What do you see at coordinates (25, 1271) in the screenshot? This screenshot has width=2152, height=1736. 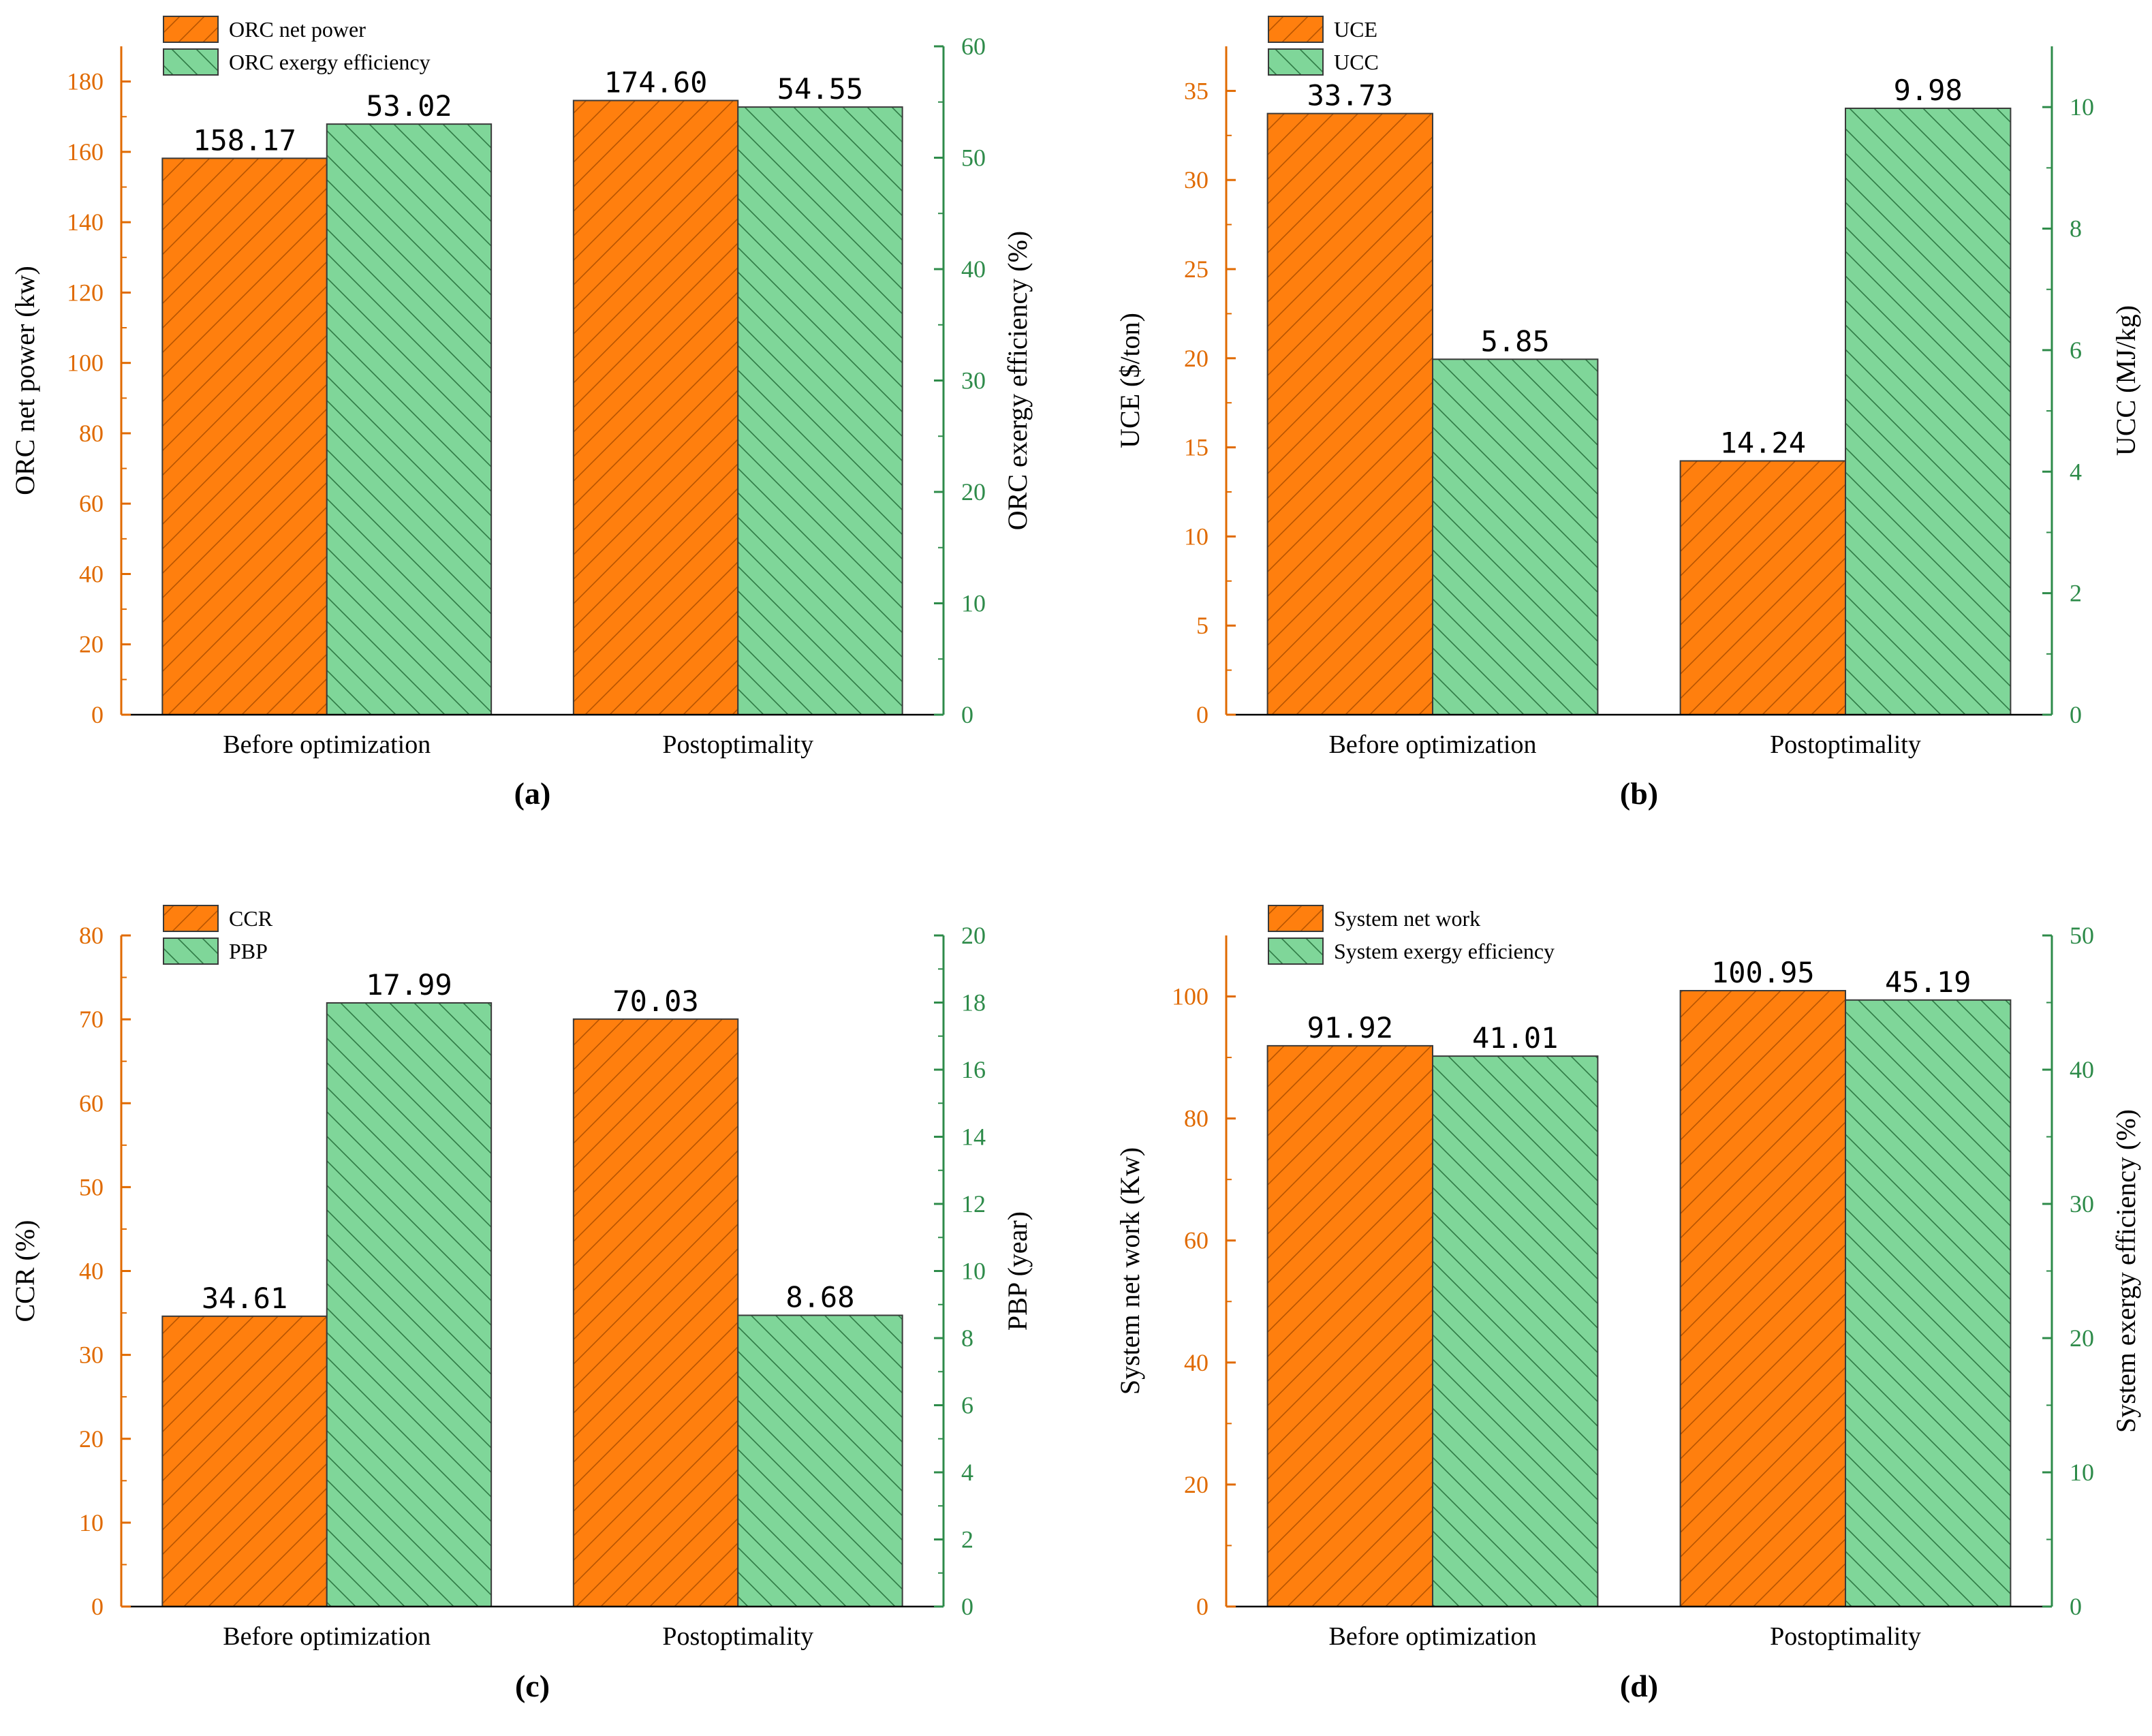 I see `left-axis-title: CCR (%)` at bounding box center [25, 1271].